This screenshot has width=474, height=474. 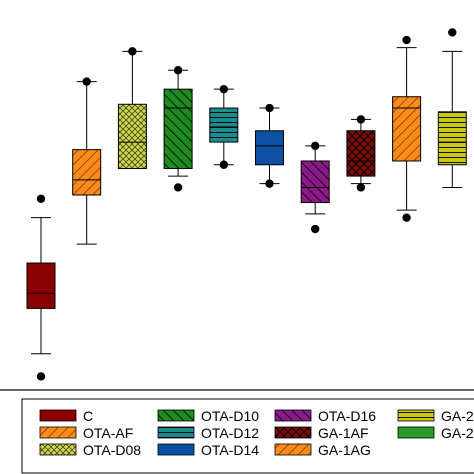 I want to click on legend-item: OTA-D10, so click(x=208, y=416).